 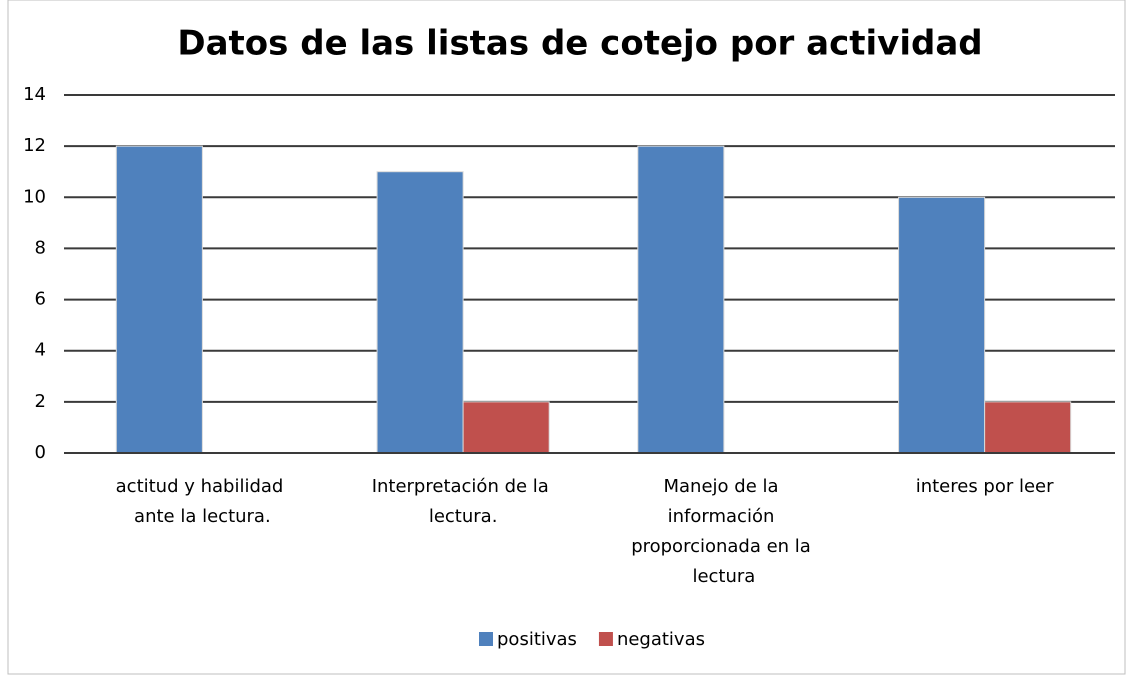 I want to click on legend: positivas negativas, so click(x=592, y=639).